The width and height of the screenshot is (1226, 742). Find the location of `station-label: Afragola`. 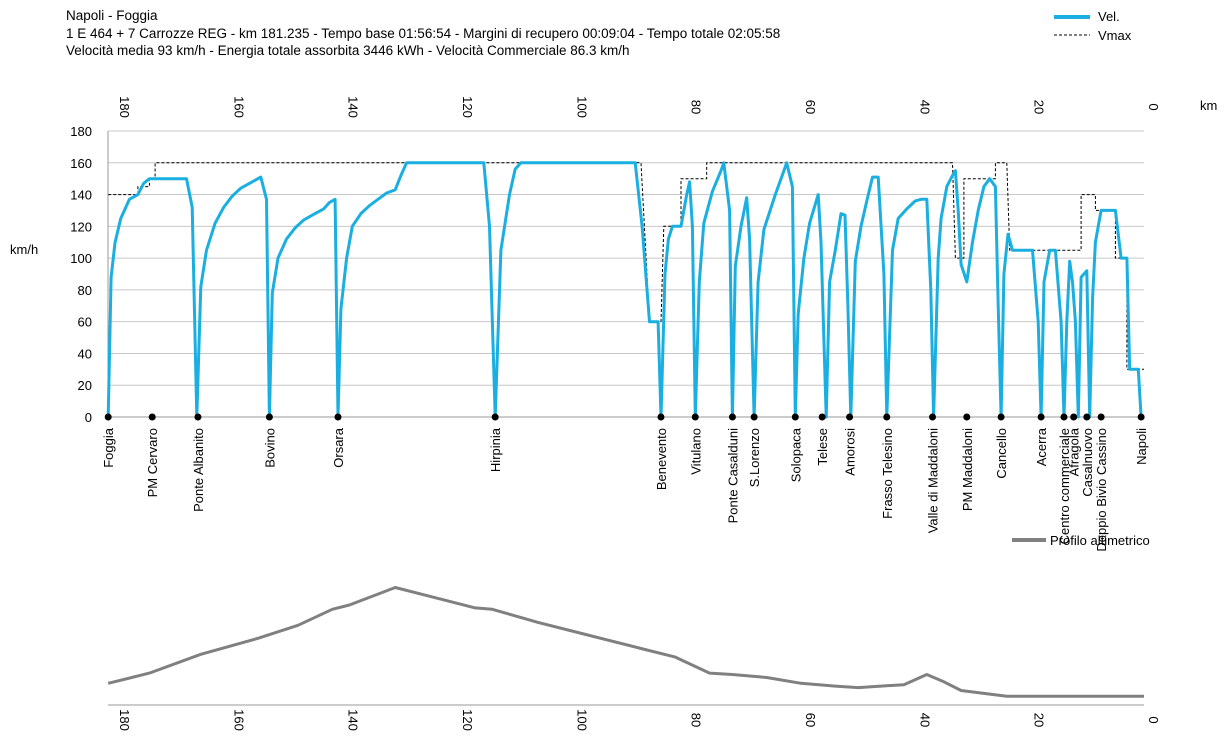

station-label: Afragola is located at coordinates (1074, 451).